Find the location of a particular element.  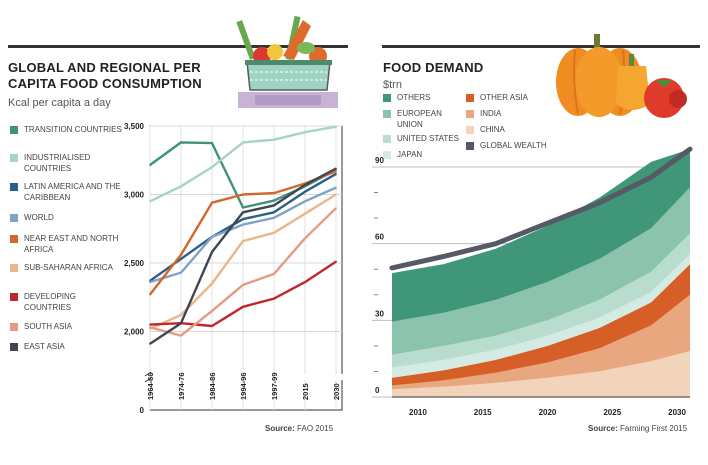

legend-item-sub-saharan-africa: SUB-SAHARAN AFRICA is located at coordinates (66, 267).